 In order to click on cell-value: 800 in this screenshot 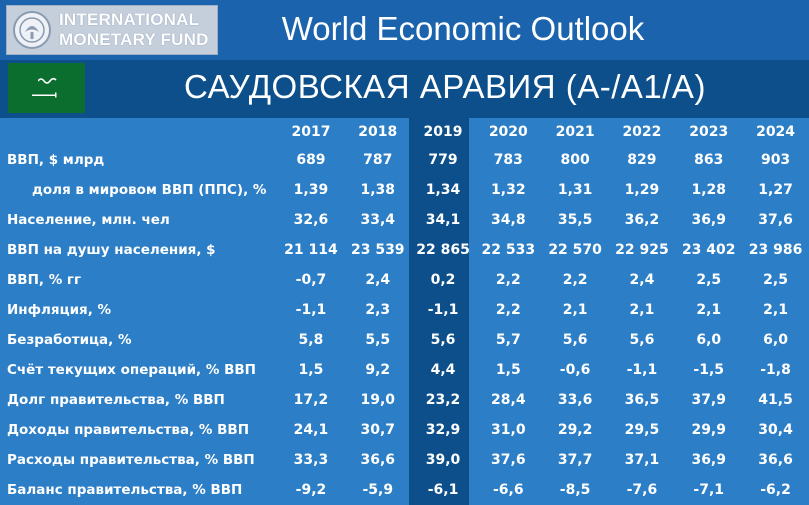, I will do `click(575, 160)`.